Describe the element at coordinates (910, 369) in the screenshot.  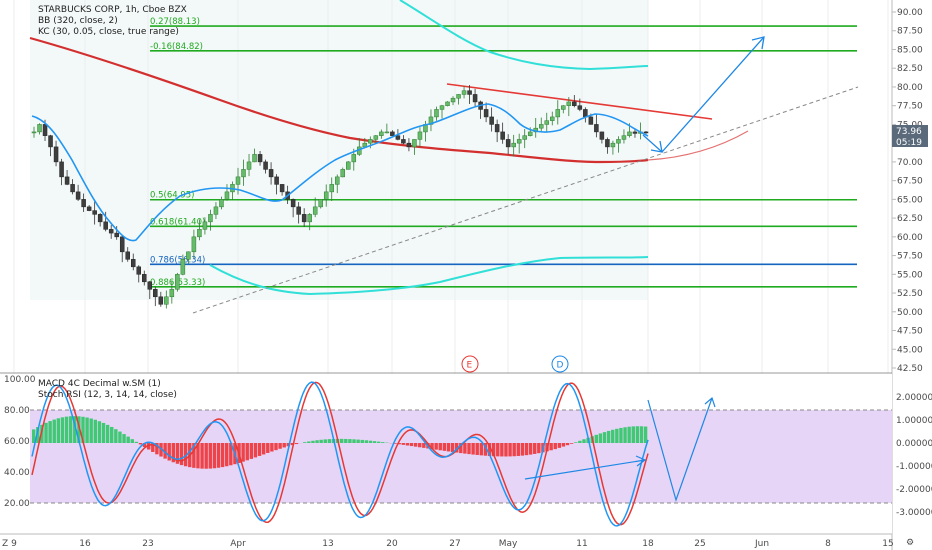
I see `price-tick-label: 42.50` at that location.